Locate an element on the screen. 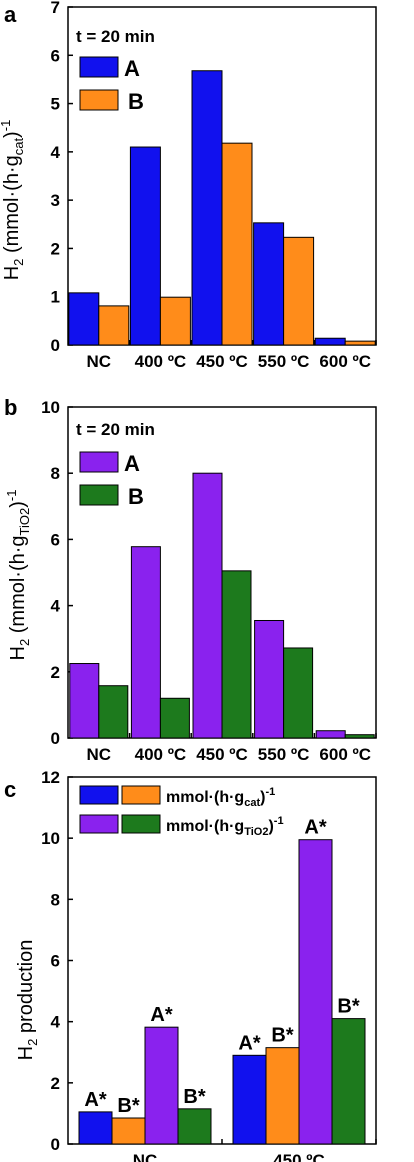 This screenshot has height=1162, width=414. panel-c-y-tick-label: 0 is located at coordinates (55, 1144).